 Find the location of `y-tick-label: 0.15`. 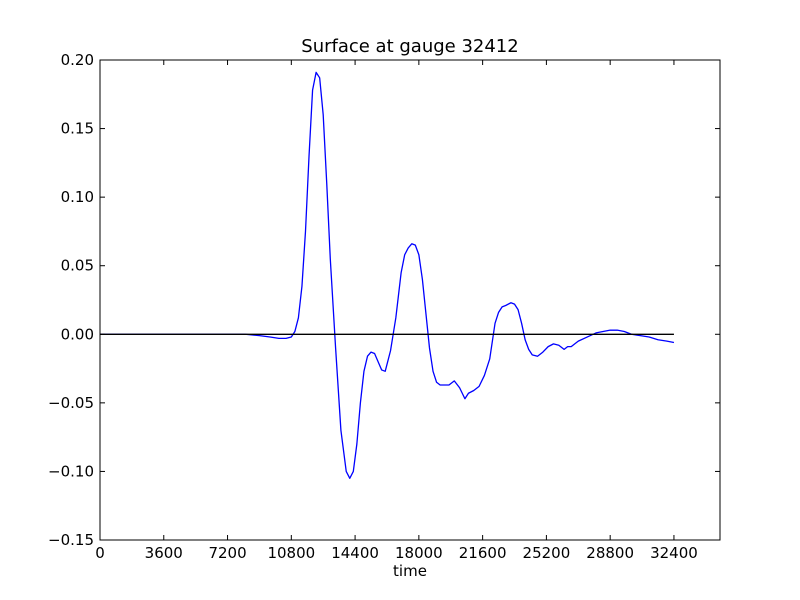

y-tick-label: 0.15 is located at coordinates (77, 129).